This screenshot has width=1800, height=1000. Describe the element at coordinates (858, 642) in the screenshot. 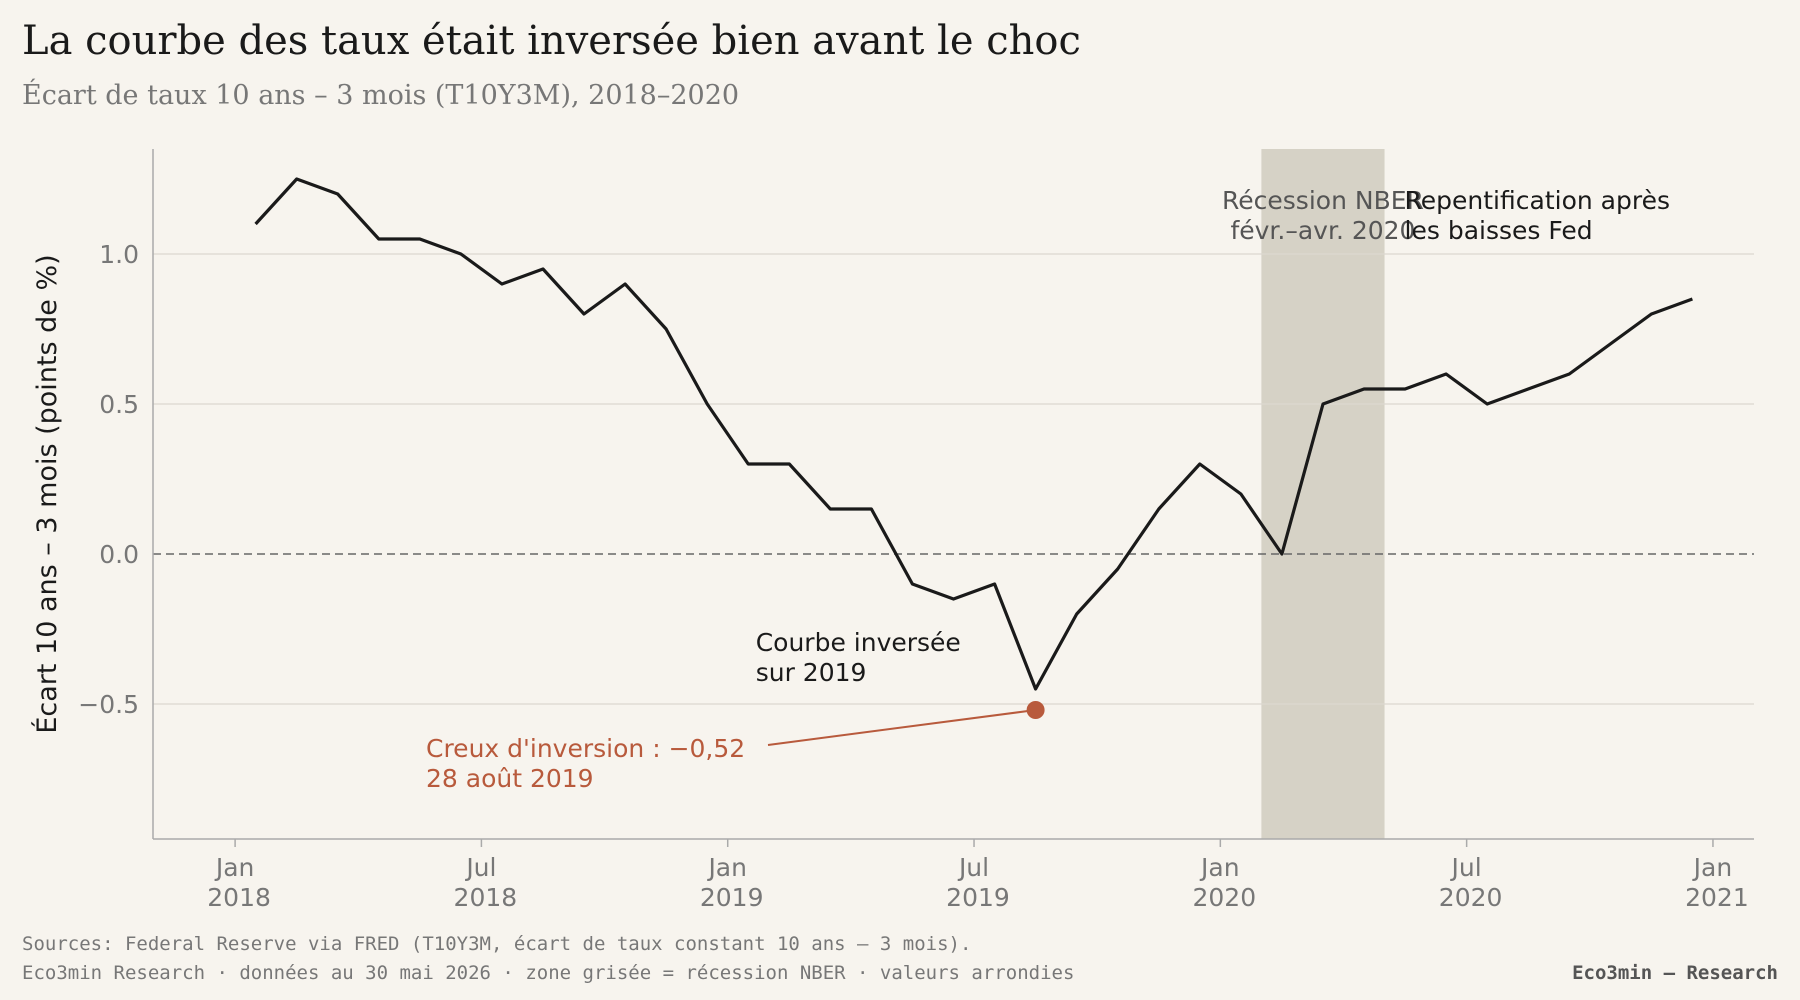

I see `annotation: Courbe inversée` at that location.